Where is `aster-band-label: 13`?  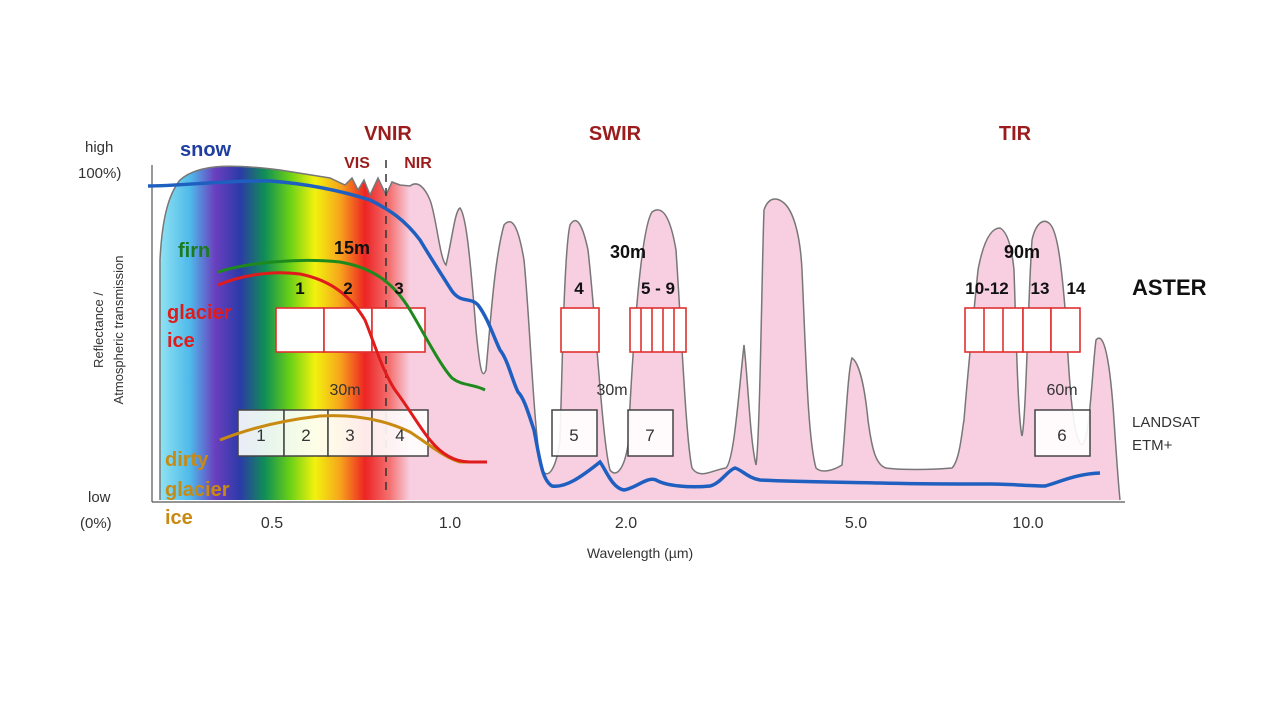 aster-band-label: 13 is located at coordinates (1040, 288).